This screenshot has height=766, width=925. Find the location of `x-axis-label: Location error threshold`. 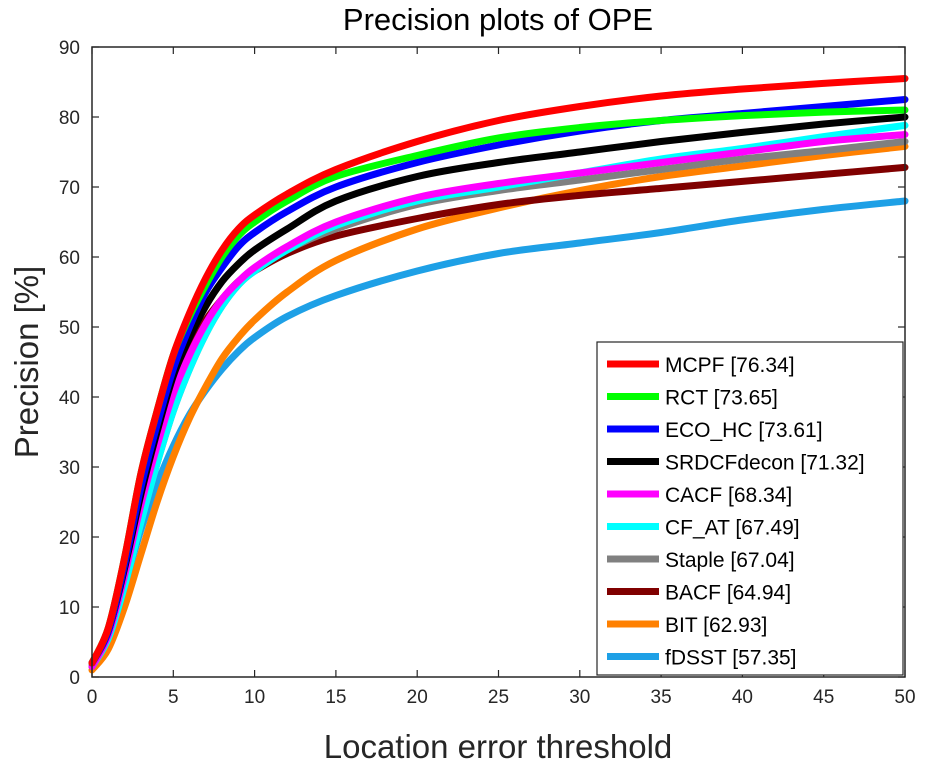

x-axis-label: Location error threshold is located at coordinates (498, 746).